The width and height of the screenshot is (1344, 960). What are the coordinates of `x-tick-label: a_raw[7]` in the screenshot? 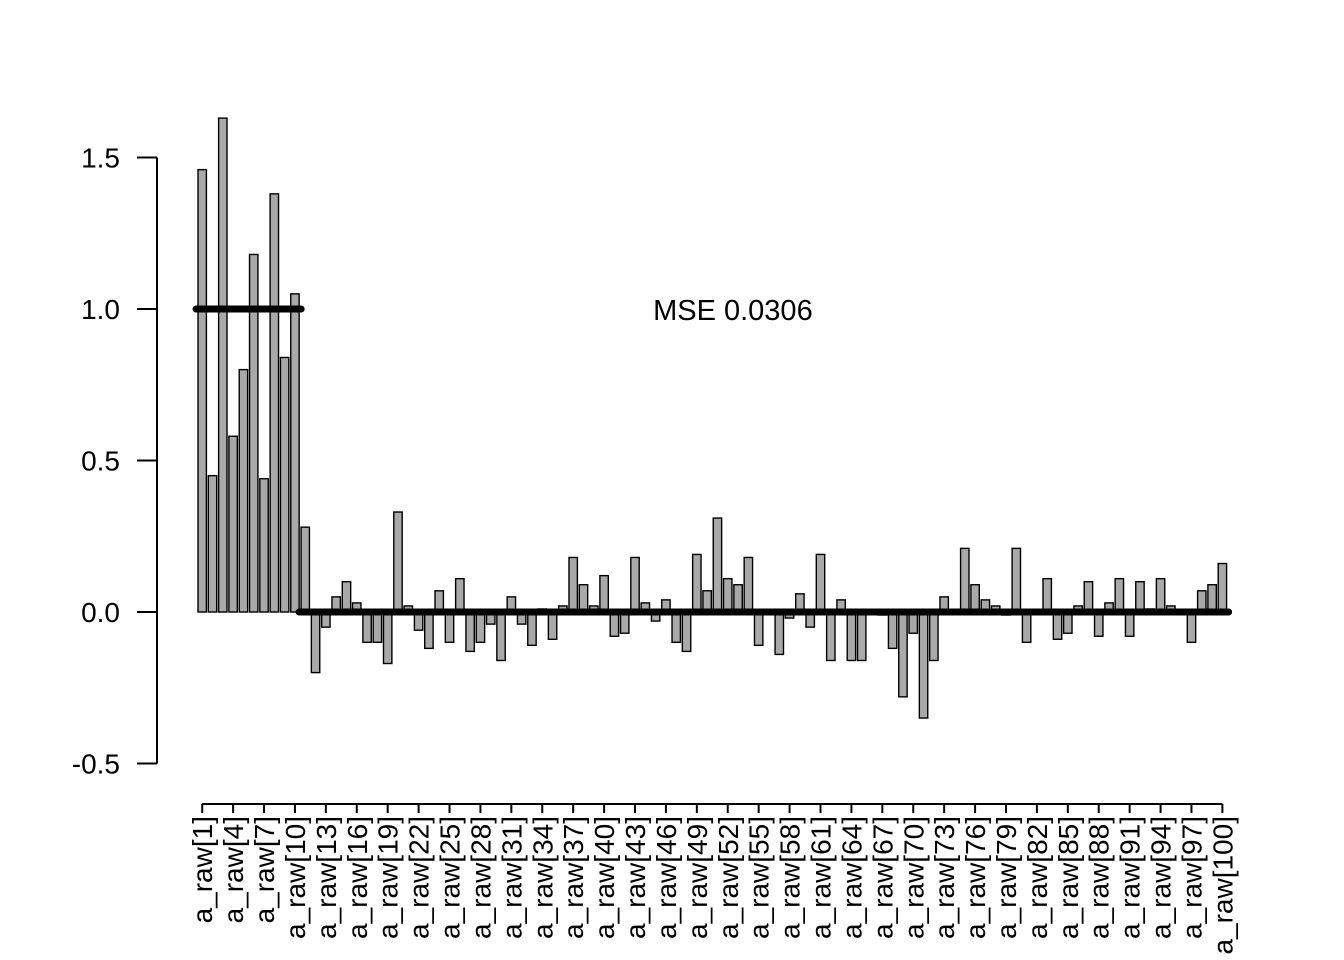 It's located at (264, 869).